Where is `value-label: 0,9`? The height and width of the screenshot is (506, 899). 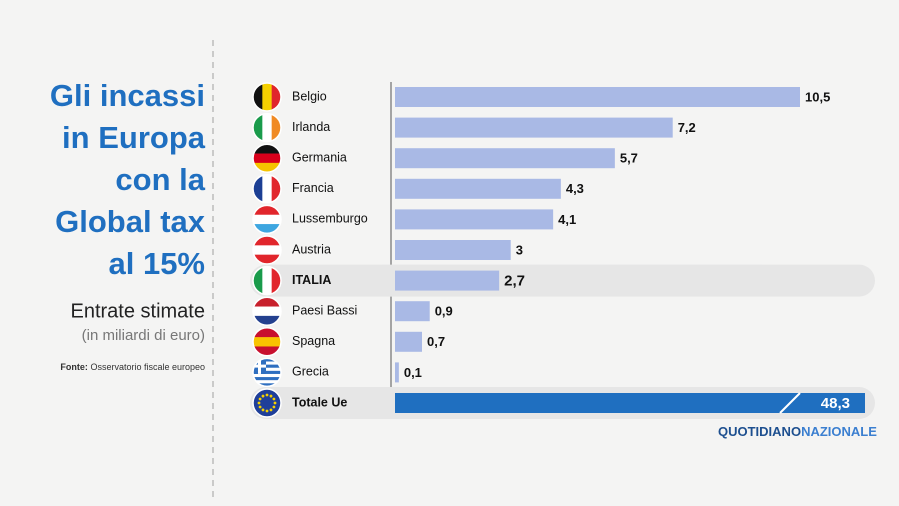
value-label: 0,9 is located at coordinates (444, 311).